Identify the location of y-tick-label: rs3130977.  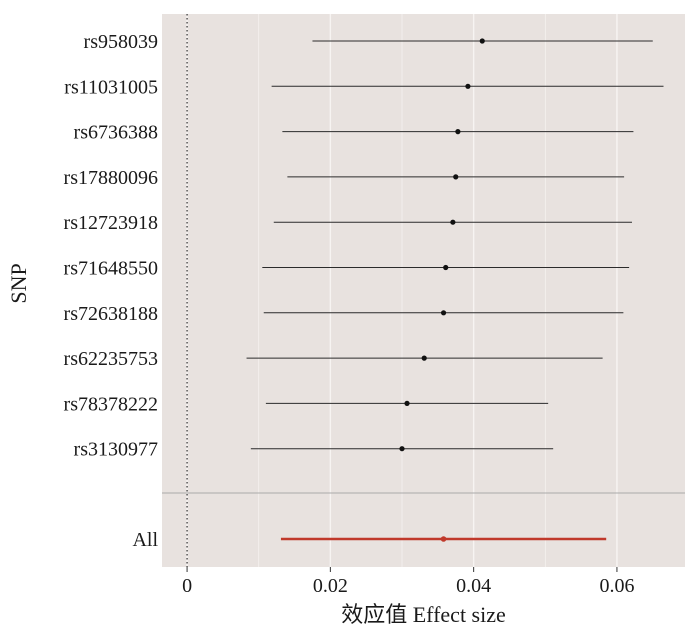
(116, 450).